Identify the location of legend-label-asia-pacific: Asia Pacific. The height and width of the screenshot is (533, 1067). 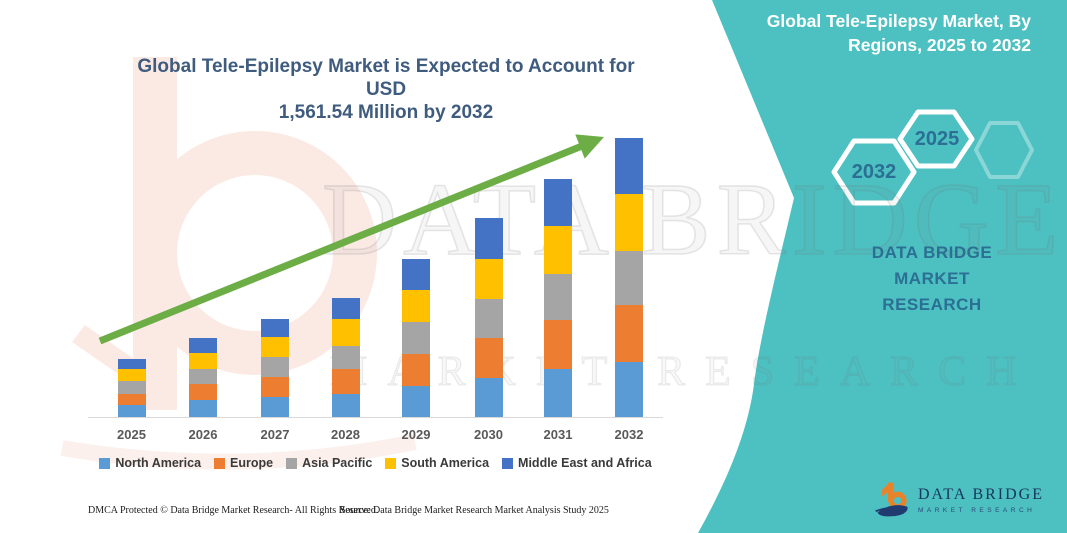
(337, 463).